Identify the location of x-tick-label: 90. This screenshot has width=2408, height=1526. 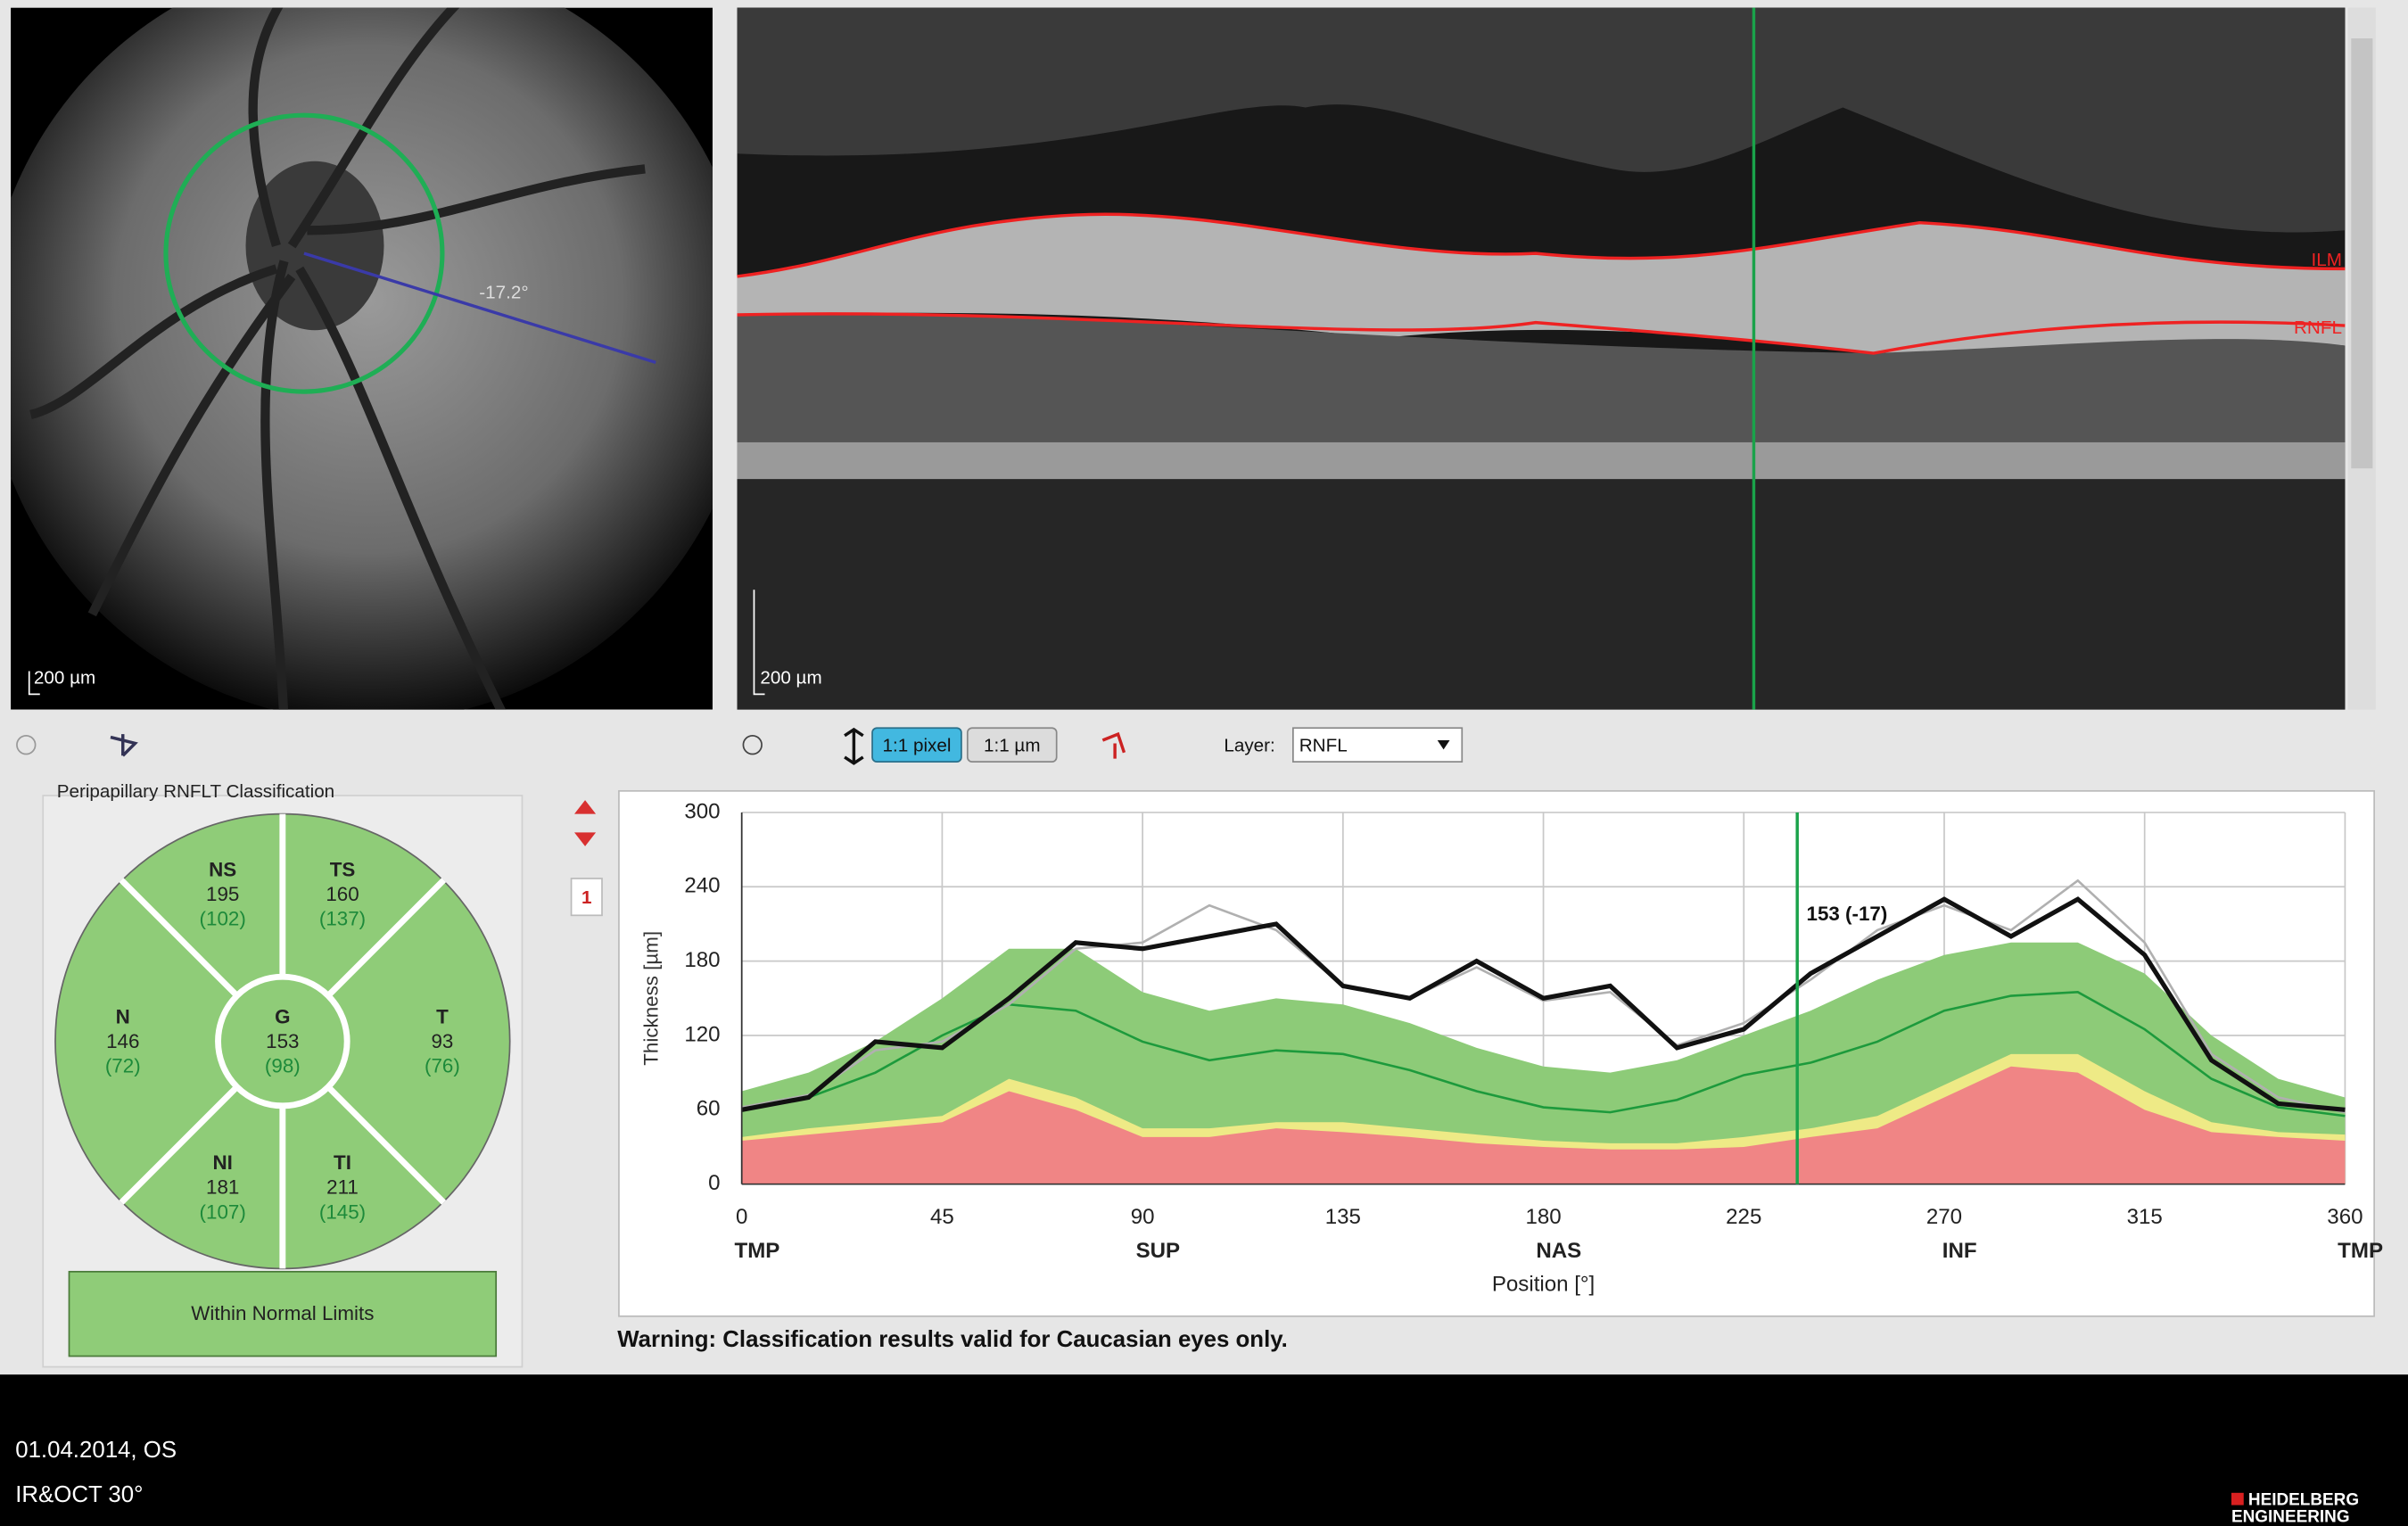
(1143, 1217).